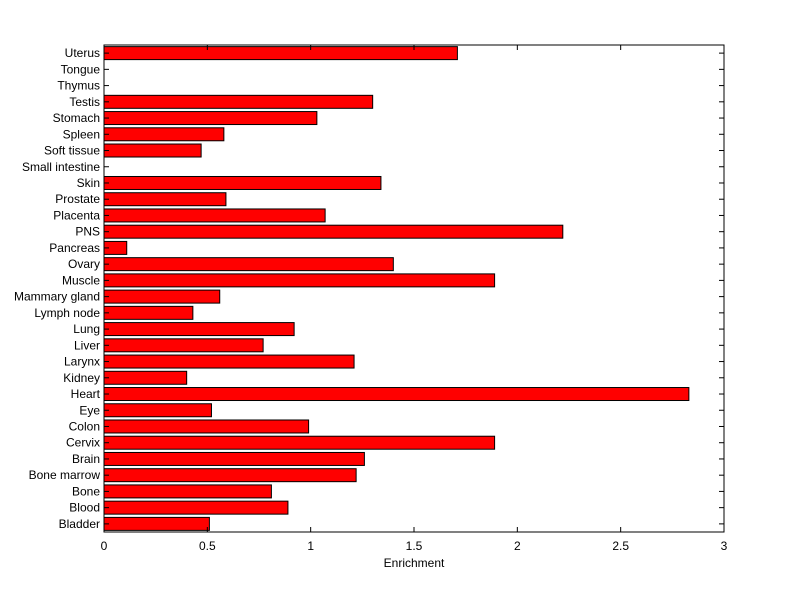 This screenshot has height=599, width=800. I want to click on y-tick-label-stomach: Stomach, so click(76, 118).